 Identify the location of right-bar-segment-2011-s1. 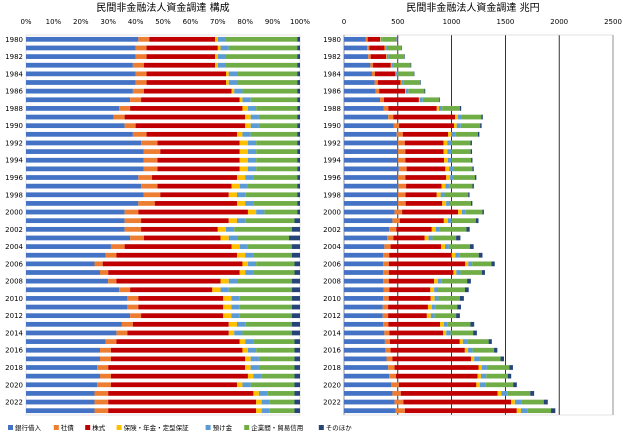
(385, 307).